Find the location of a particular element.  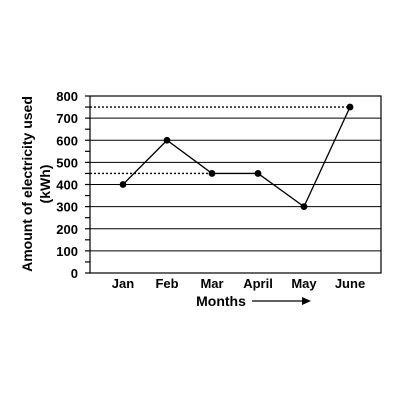

x-axis-arrow is located at coordinates (281, 301).